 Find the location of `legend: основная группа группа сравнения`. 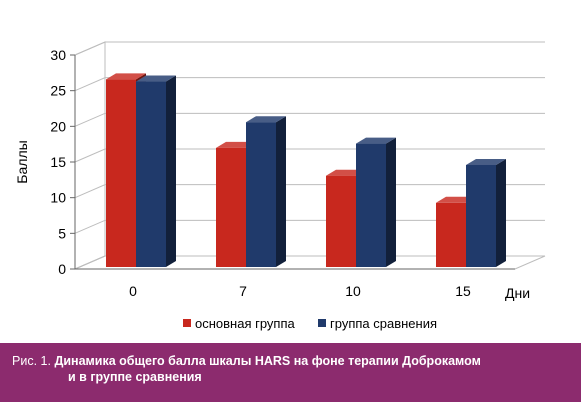

legend: основная группа группа сравнения is located at coordinates (310, 323).